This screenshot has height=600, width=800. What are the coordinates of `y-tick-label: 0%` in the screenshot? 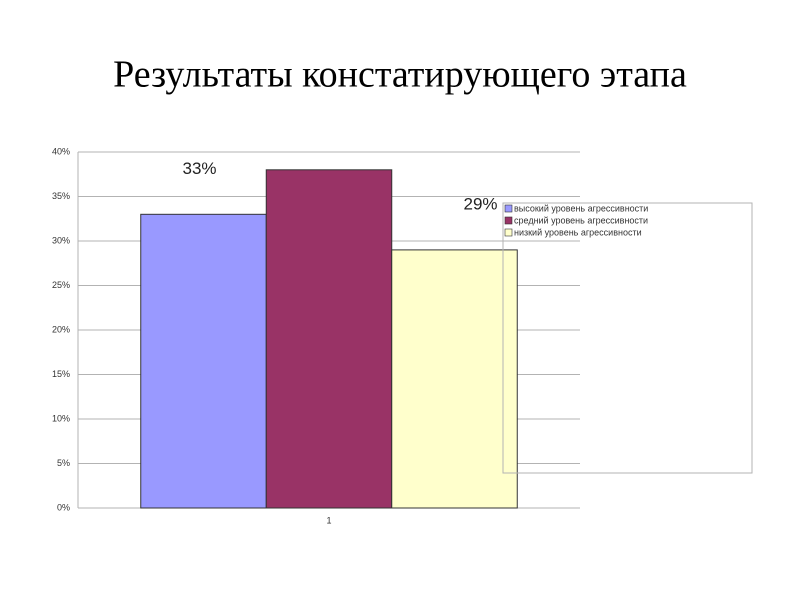 It's located at (63, 507).